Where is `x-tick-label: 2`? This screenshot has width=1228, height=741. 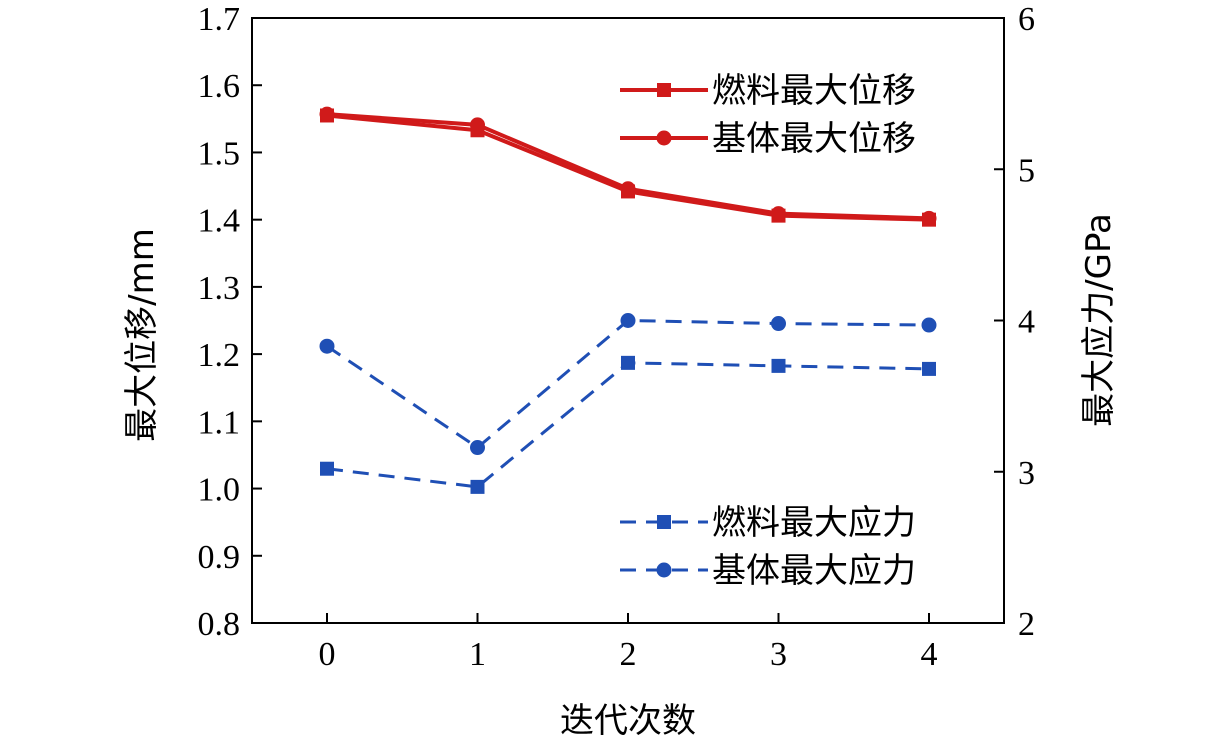 x-tick-label: 2 is located at coordinates (628, 654).